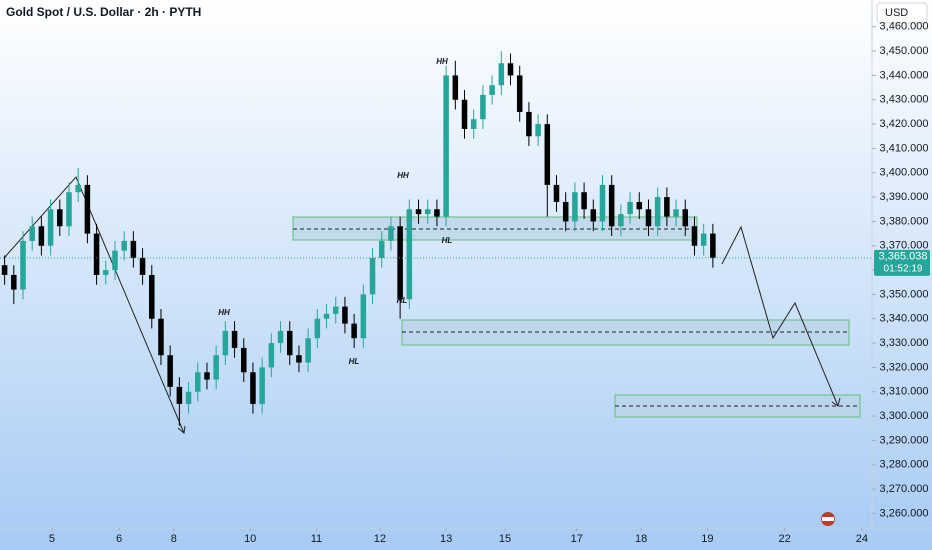 The height and width of the screenshot is (550, 932). What do you see at coordinates (904, 173) in the screenshot?
I see `y-tick-label: 3,400.000` at bounding box center [904, 173].